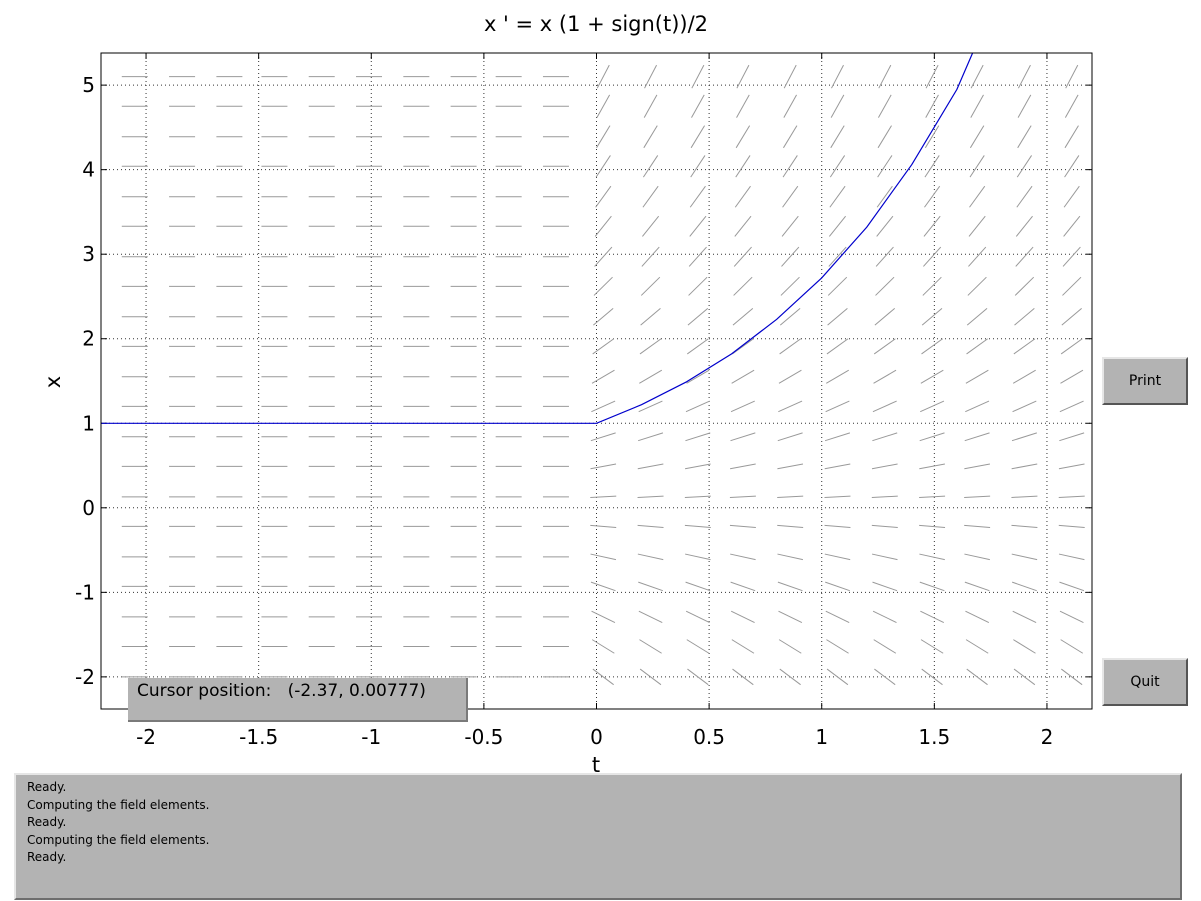 The image size is (1201, 901). I want to click on y-tick-label: 3, so click(88, 254).